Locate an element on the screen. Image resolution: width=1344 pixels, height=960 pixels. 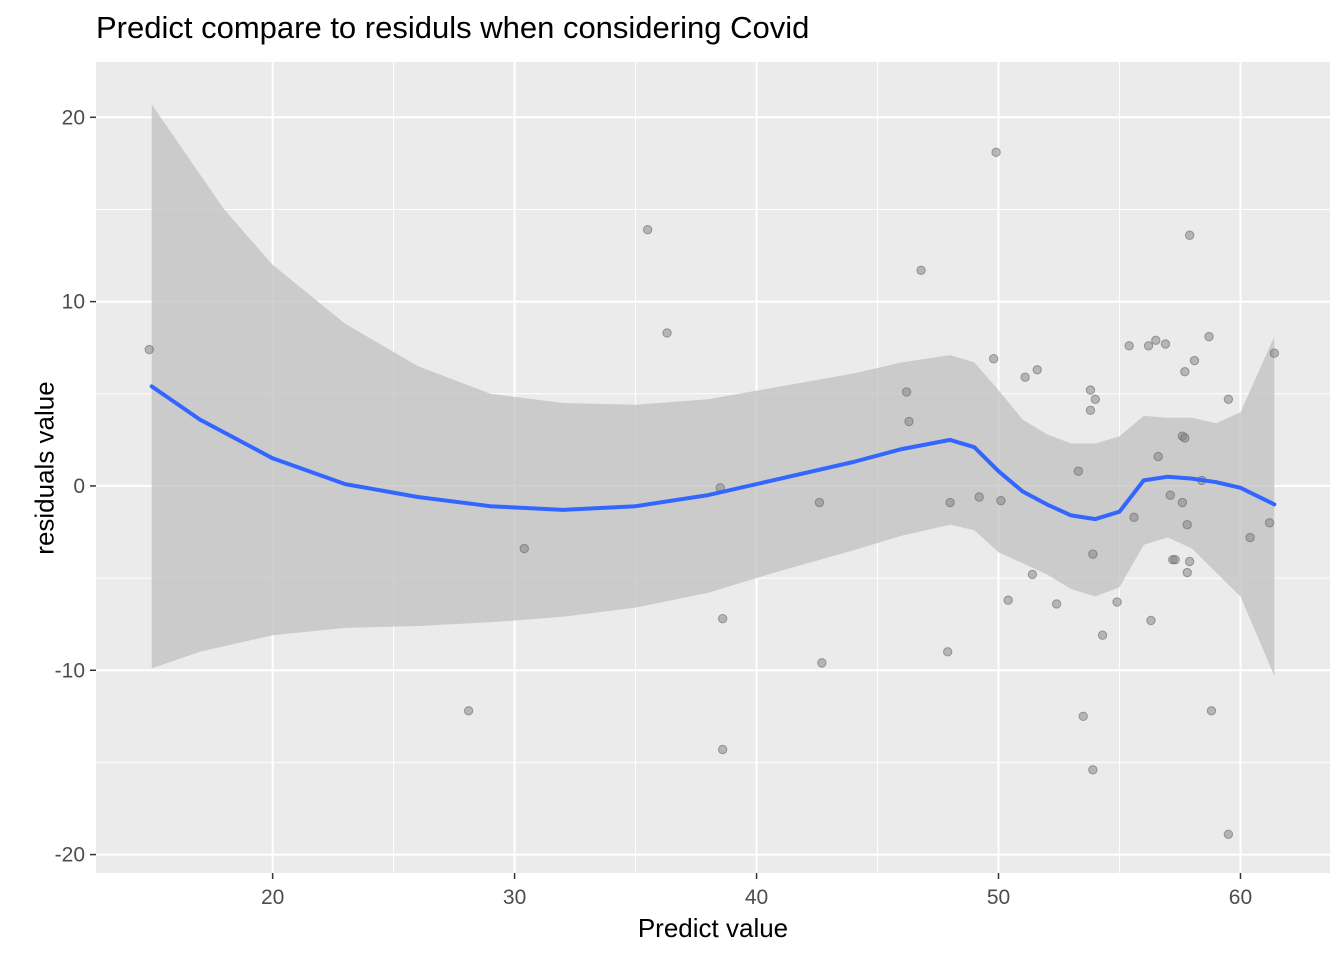
x-tick-label: 40 is located at coordinates (756, 897).